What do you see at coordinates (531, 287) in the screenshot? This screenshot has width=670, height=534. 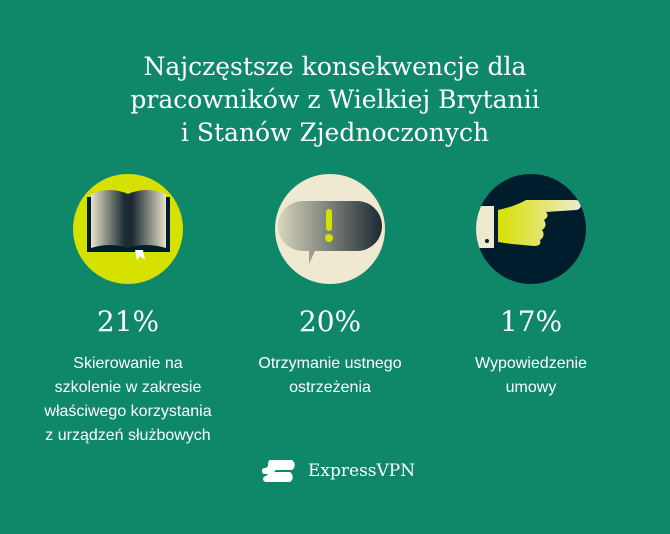 I see `stat-termination: 17% Wypowiedzenie umowy` at bounding box center [531, 287].